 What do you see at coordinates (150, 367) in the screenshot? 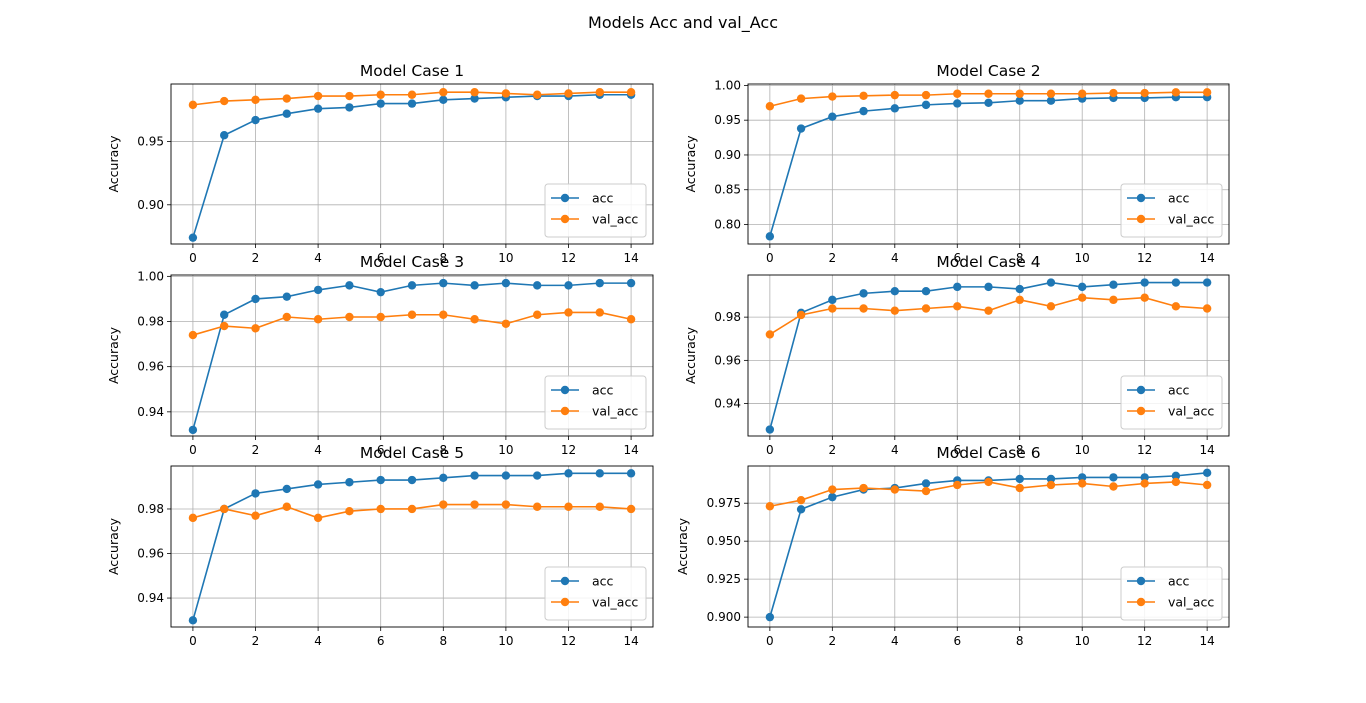
I see `y-tick-label: 0.96` at bounding box center [150, 367].